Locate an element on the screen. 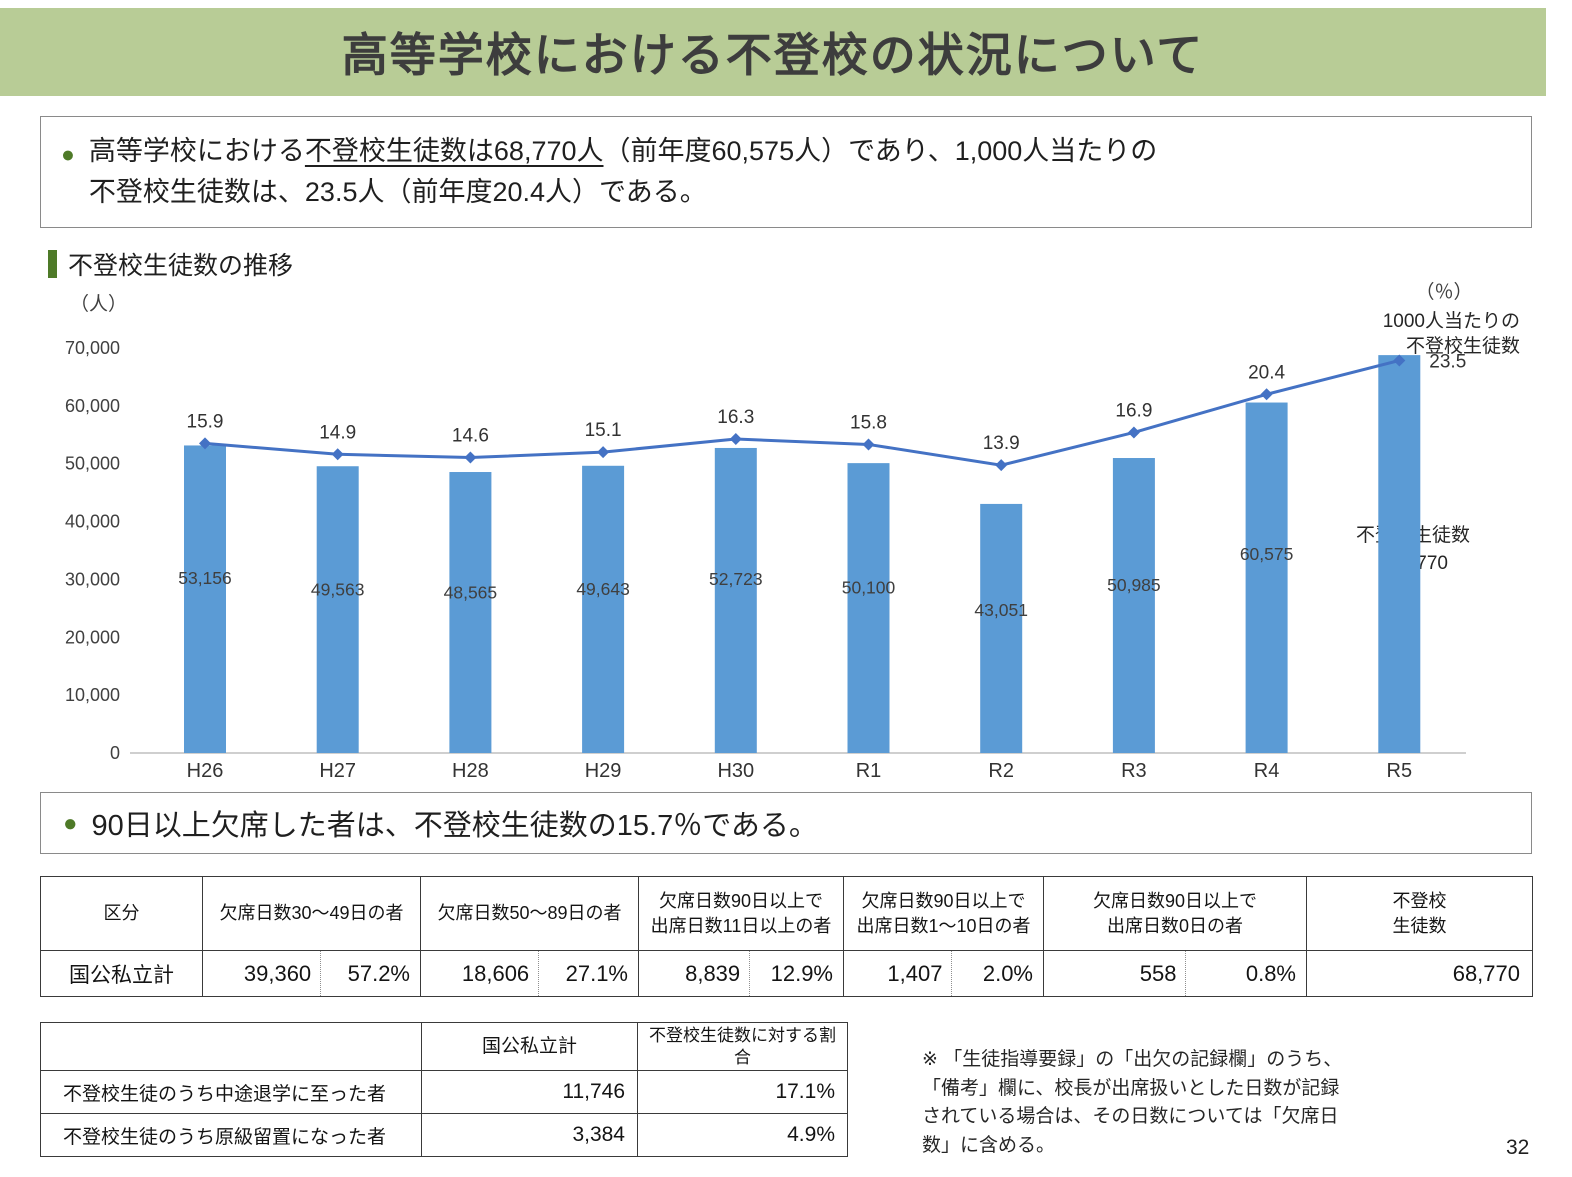 The height and width of the screenshot is (1177, 1572). summary-box-90days: ● 90日以上欠席した者は、不登校生徒数の15.7％である。 is located at coordinates (786, 823).